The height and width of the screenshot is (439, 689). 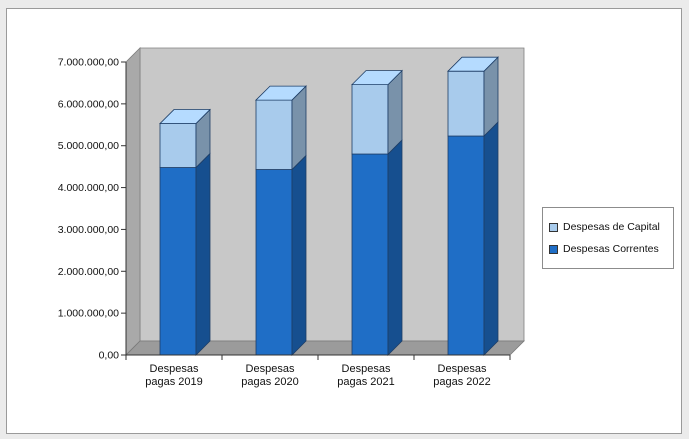 I want to click on legend-label: Despesas de Capital, so click(x=611, y=227).